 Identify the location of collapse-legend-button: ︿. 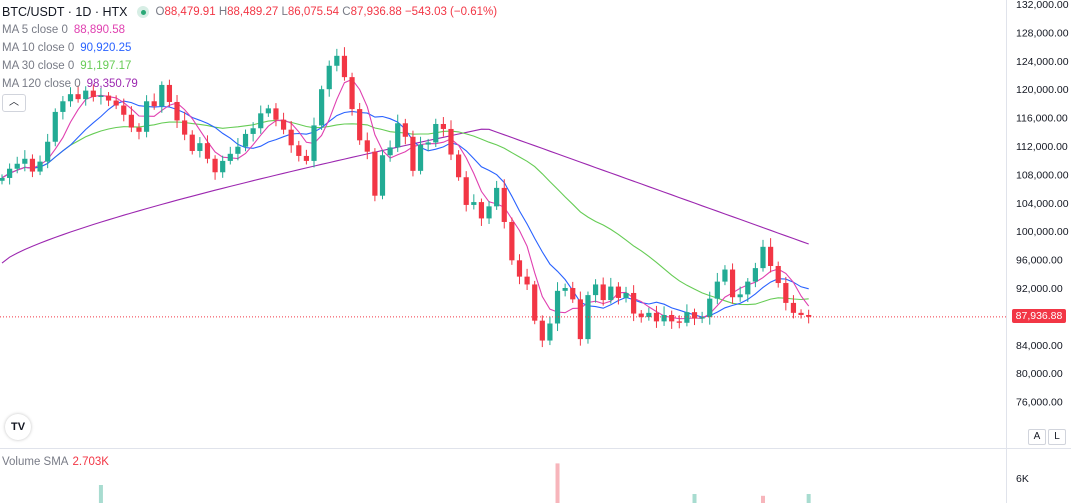
(14, 103).